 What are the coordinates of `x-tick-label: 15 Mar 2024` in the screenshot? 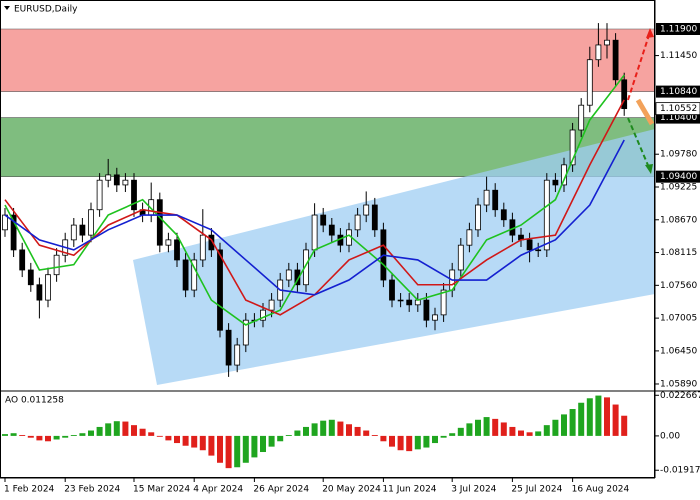 It's located at (161, 490).